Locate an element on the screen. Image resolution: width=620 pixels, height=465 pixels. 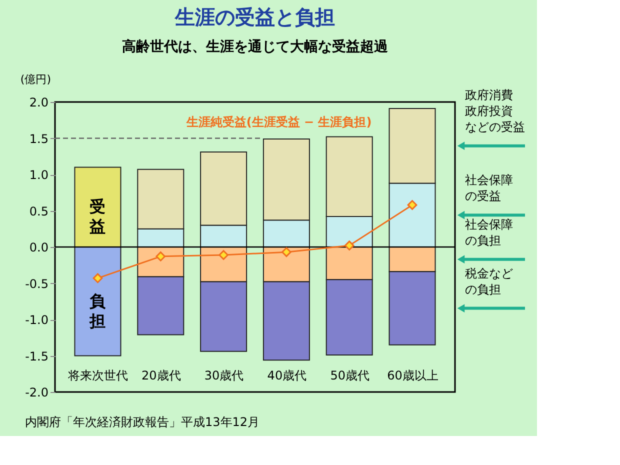
x-tick-label: 50歳代 is located at coordinates (350, 375).